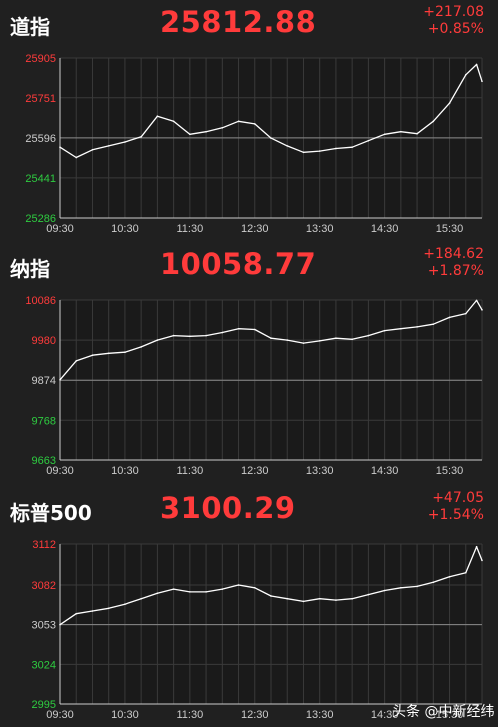  I want to click on x-tick-label: 09:30, so click(60, 229).